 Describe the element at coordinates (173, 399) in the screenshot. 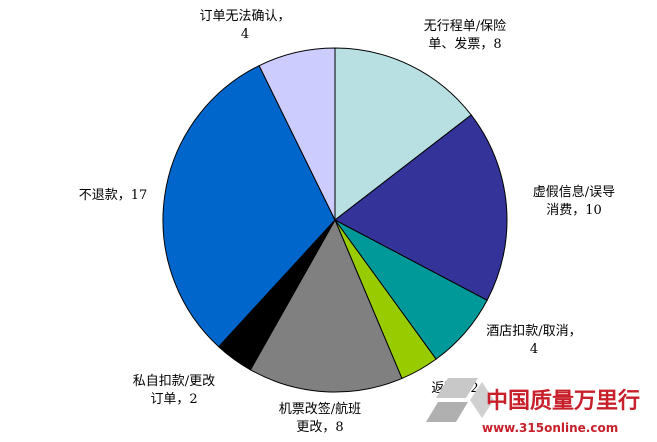

I see `slice-label-line: 订单，2` at that location.